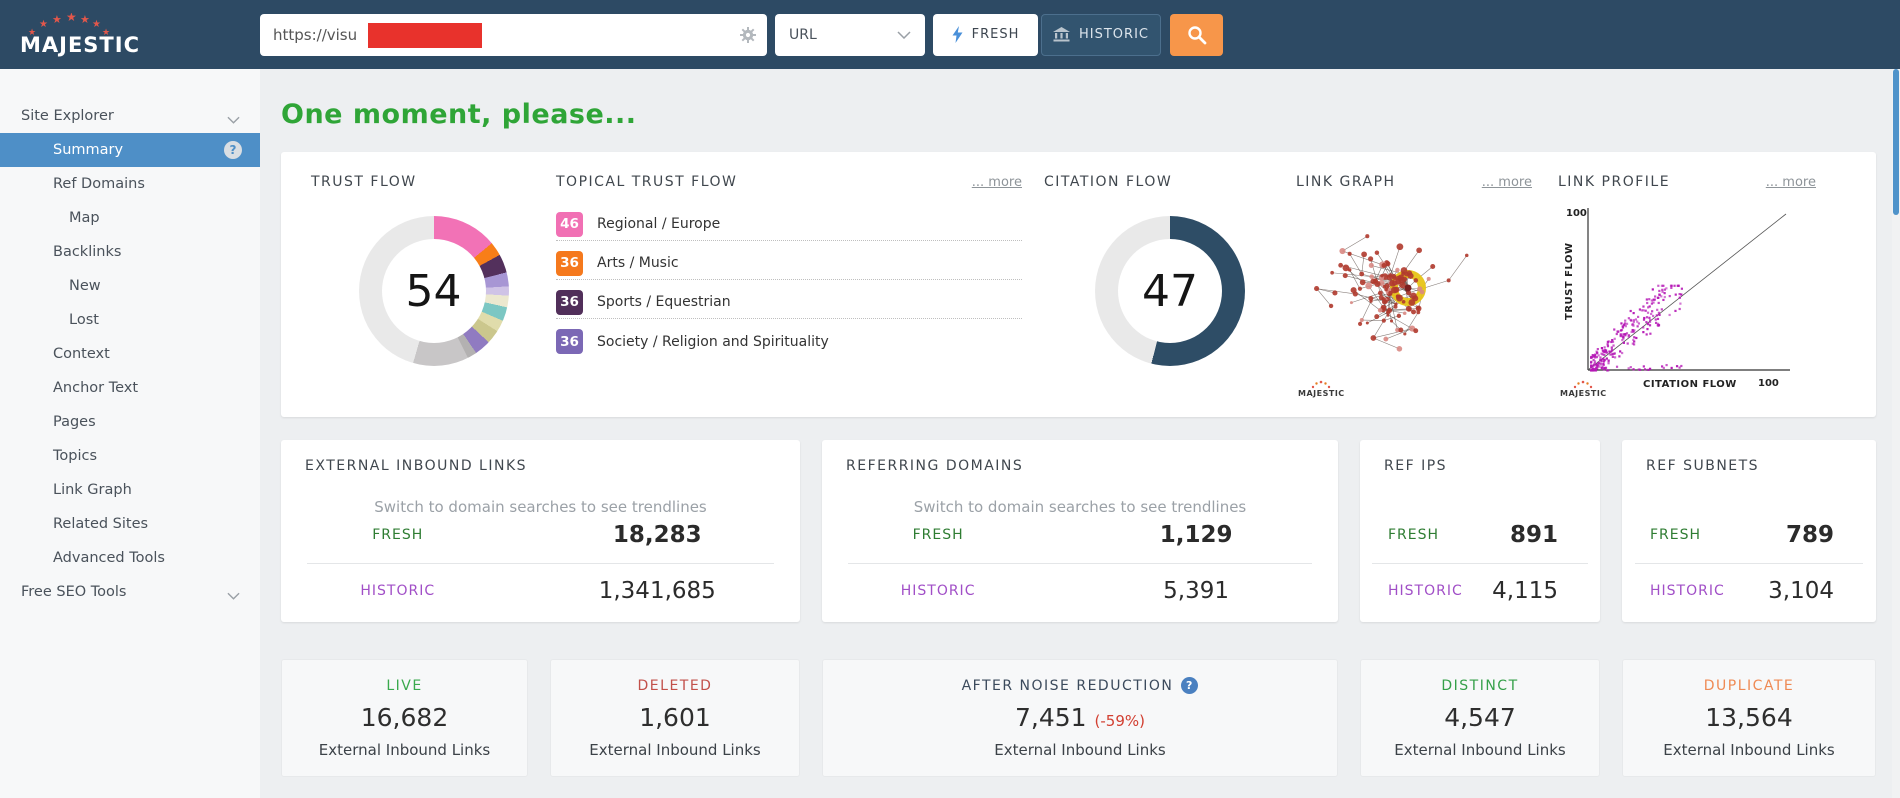 The width and height of the screenshot is (1900, 798). Describe the element at coordinates (433, 295) in the screenshot. I see `trust-flow-panel: TRUST FLOW 54` at that location.